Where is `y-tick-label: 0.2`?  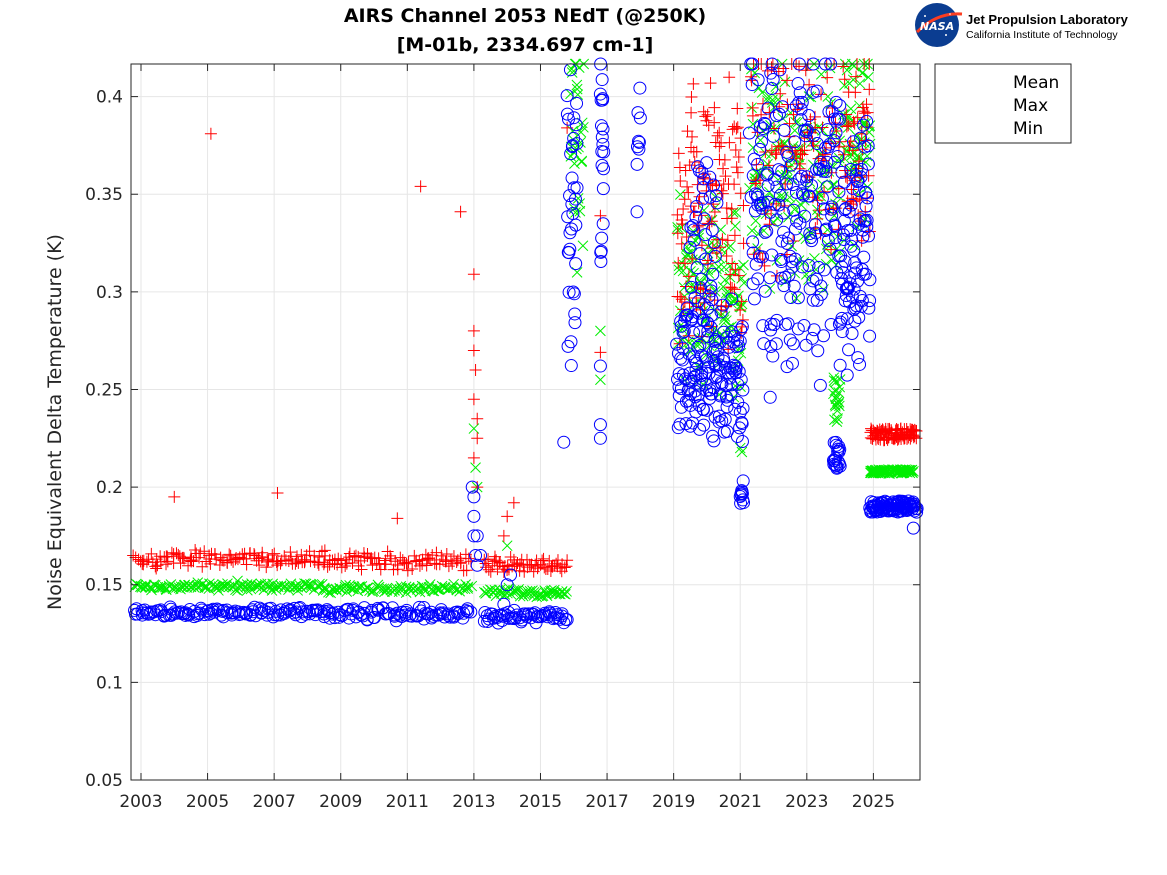
y-tick-label: 0.2 is located at coordinates (109, 488).